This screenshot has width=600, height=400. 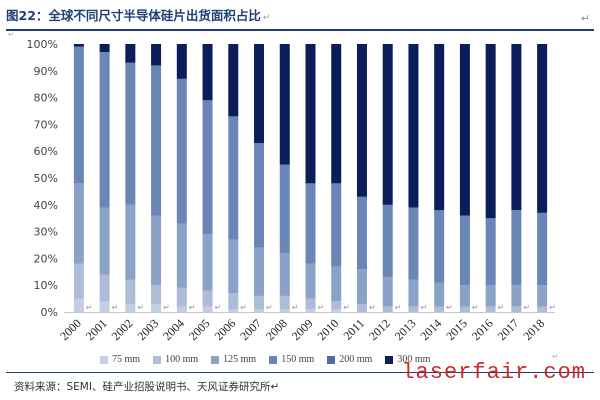 I want to click on y-tick-label: 60%, so click(x=46, y=151).